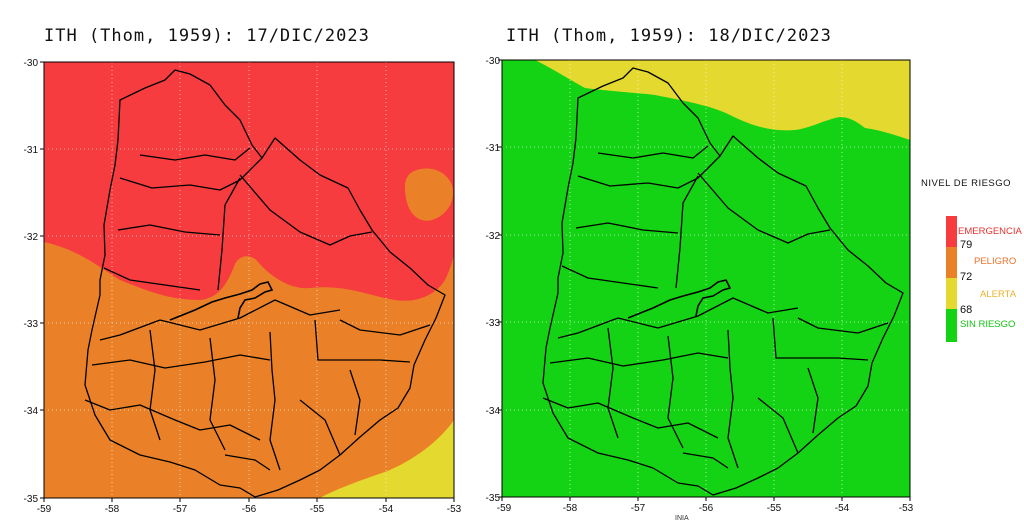 This screenshot has width=1024, height=525. What do you see at coordinates (221, 301) in the screenshot?
I see `rio-negro-lake` at bounding box center [221, 301].